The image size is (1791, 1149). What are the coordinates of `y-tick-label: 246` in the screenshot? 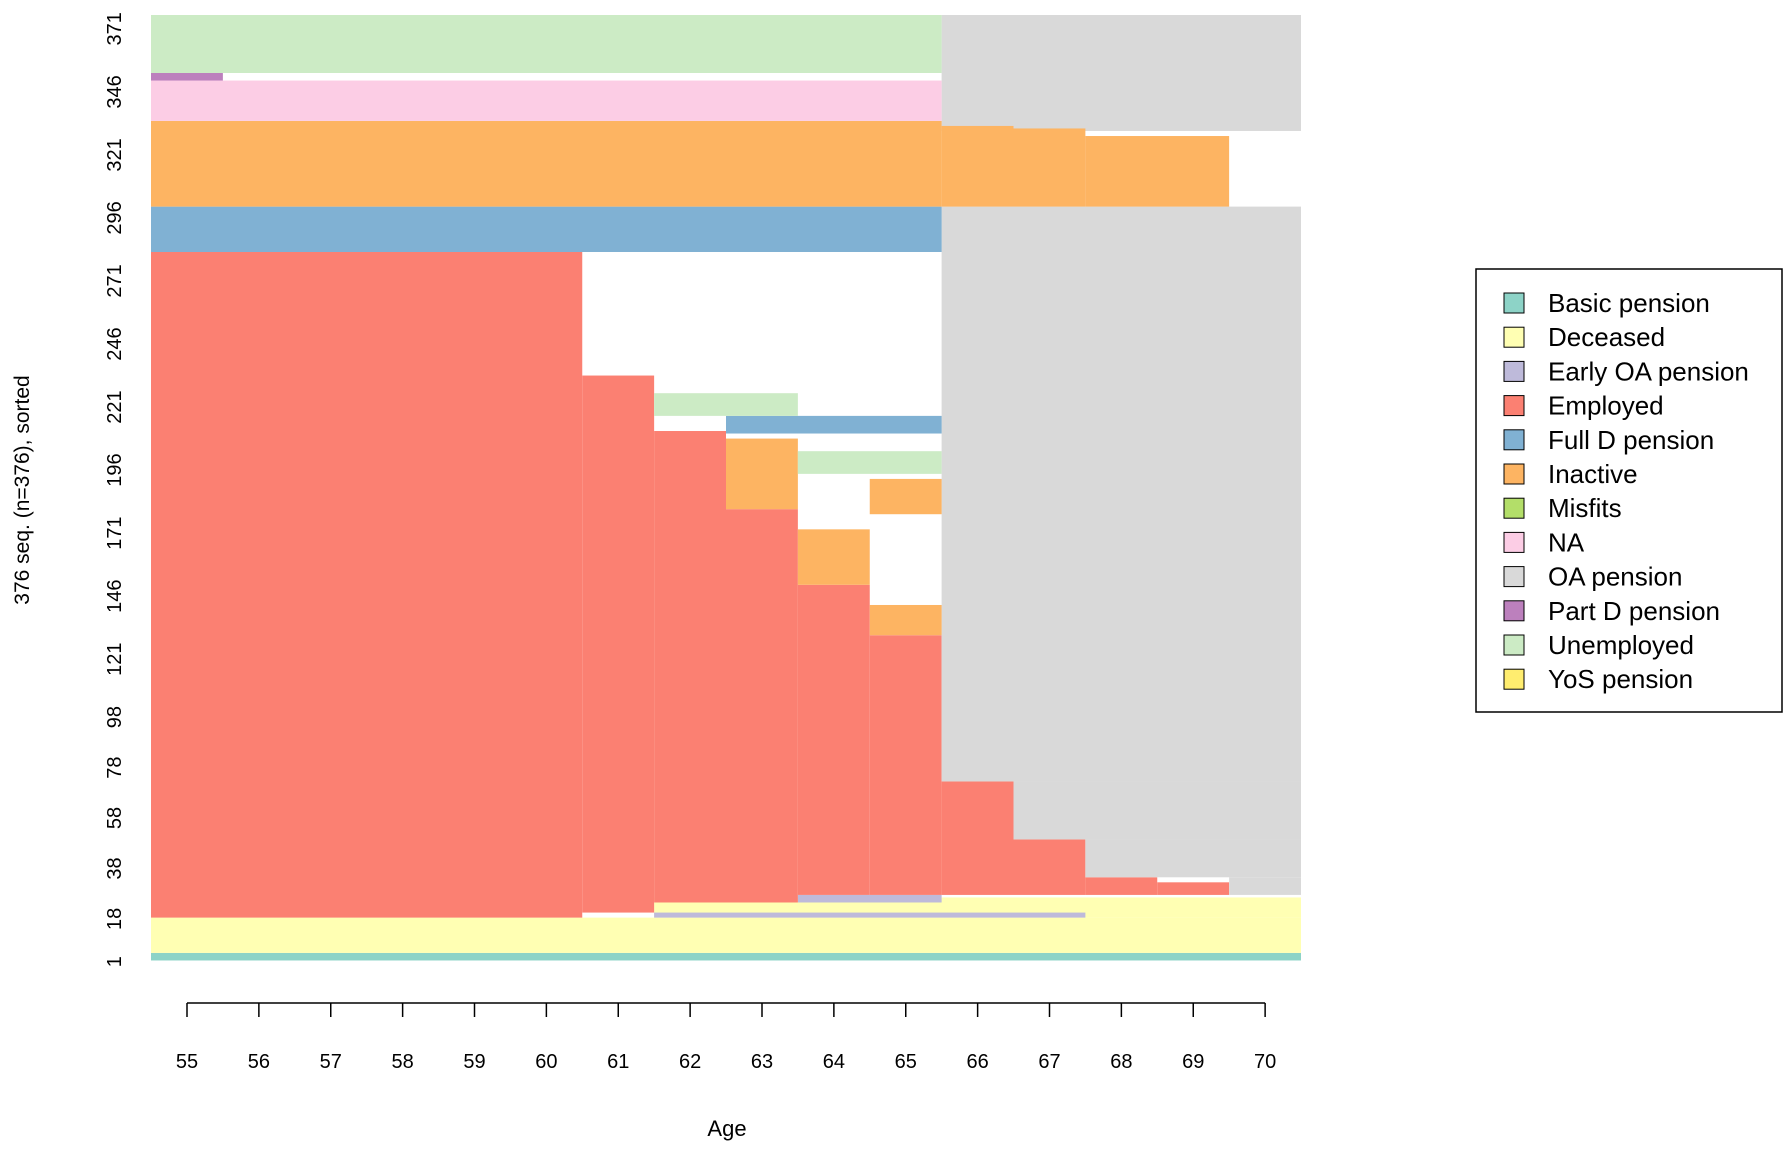 It's located at (115, 343).